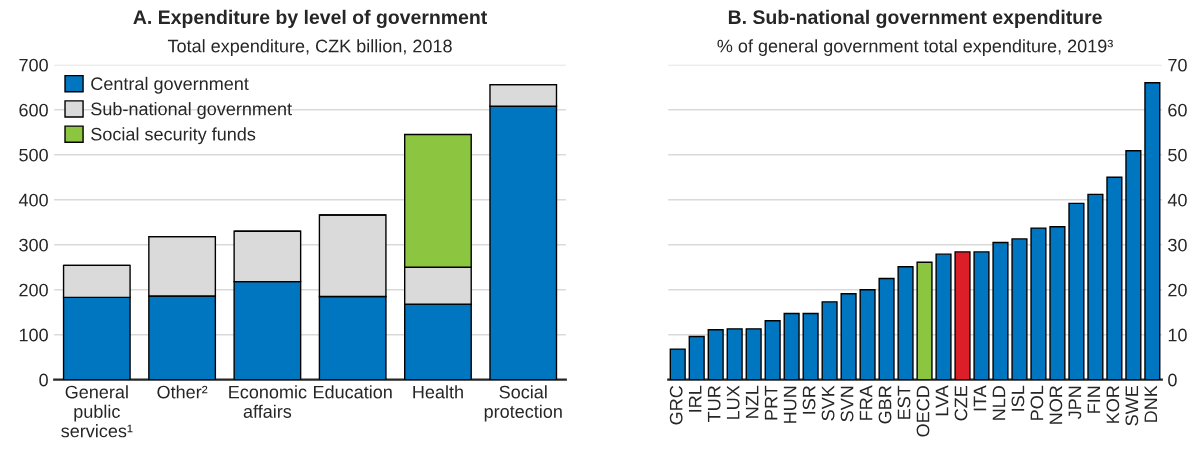  What do you see at coordinates (353, 392) in the screenshot?
I see `x-tick-label: Education` at bounding box center [353, 392].